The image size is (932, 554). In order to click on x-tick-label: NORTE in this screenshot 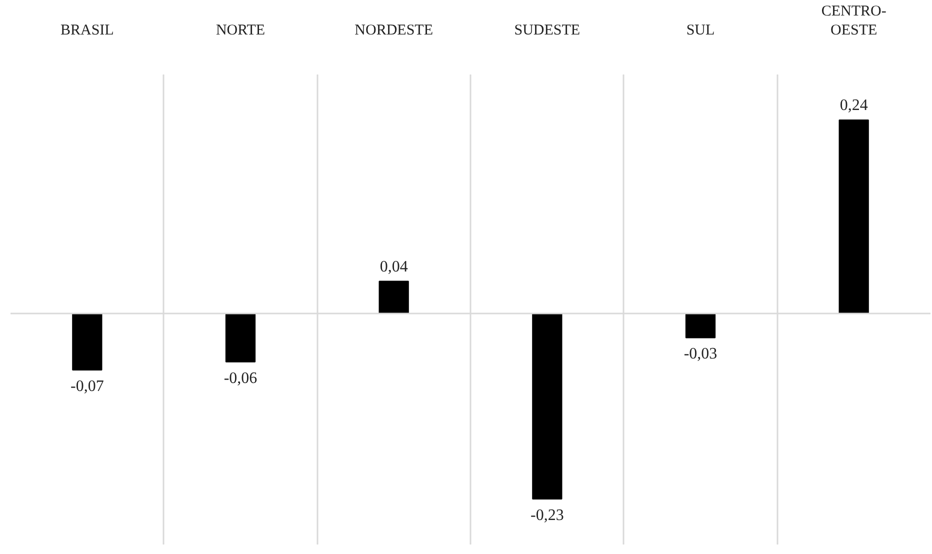, I will do `click(241, 30)`.